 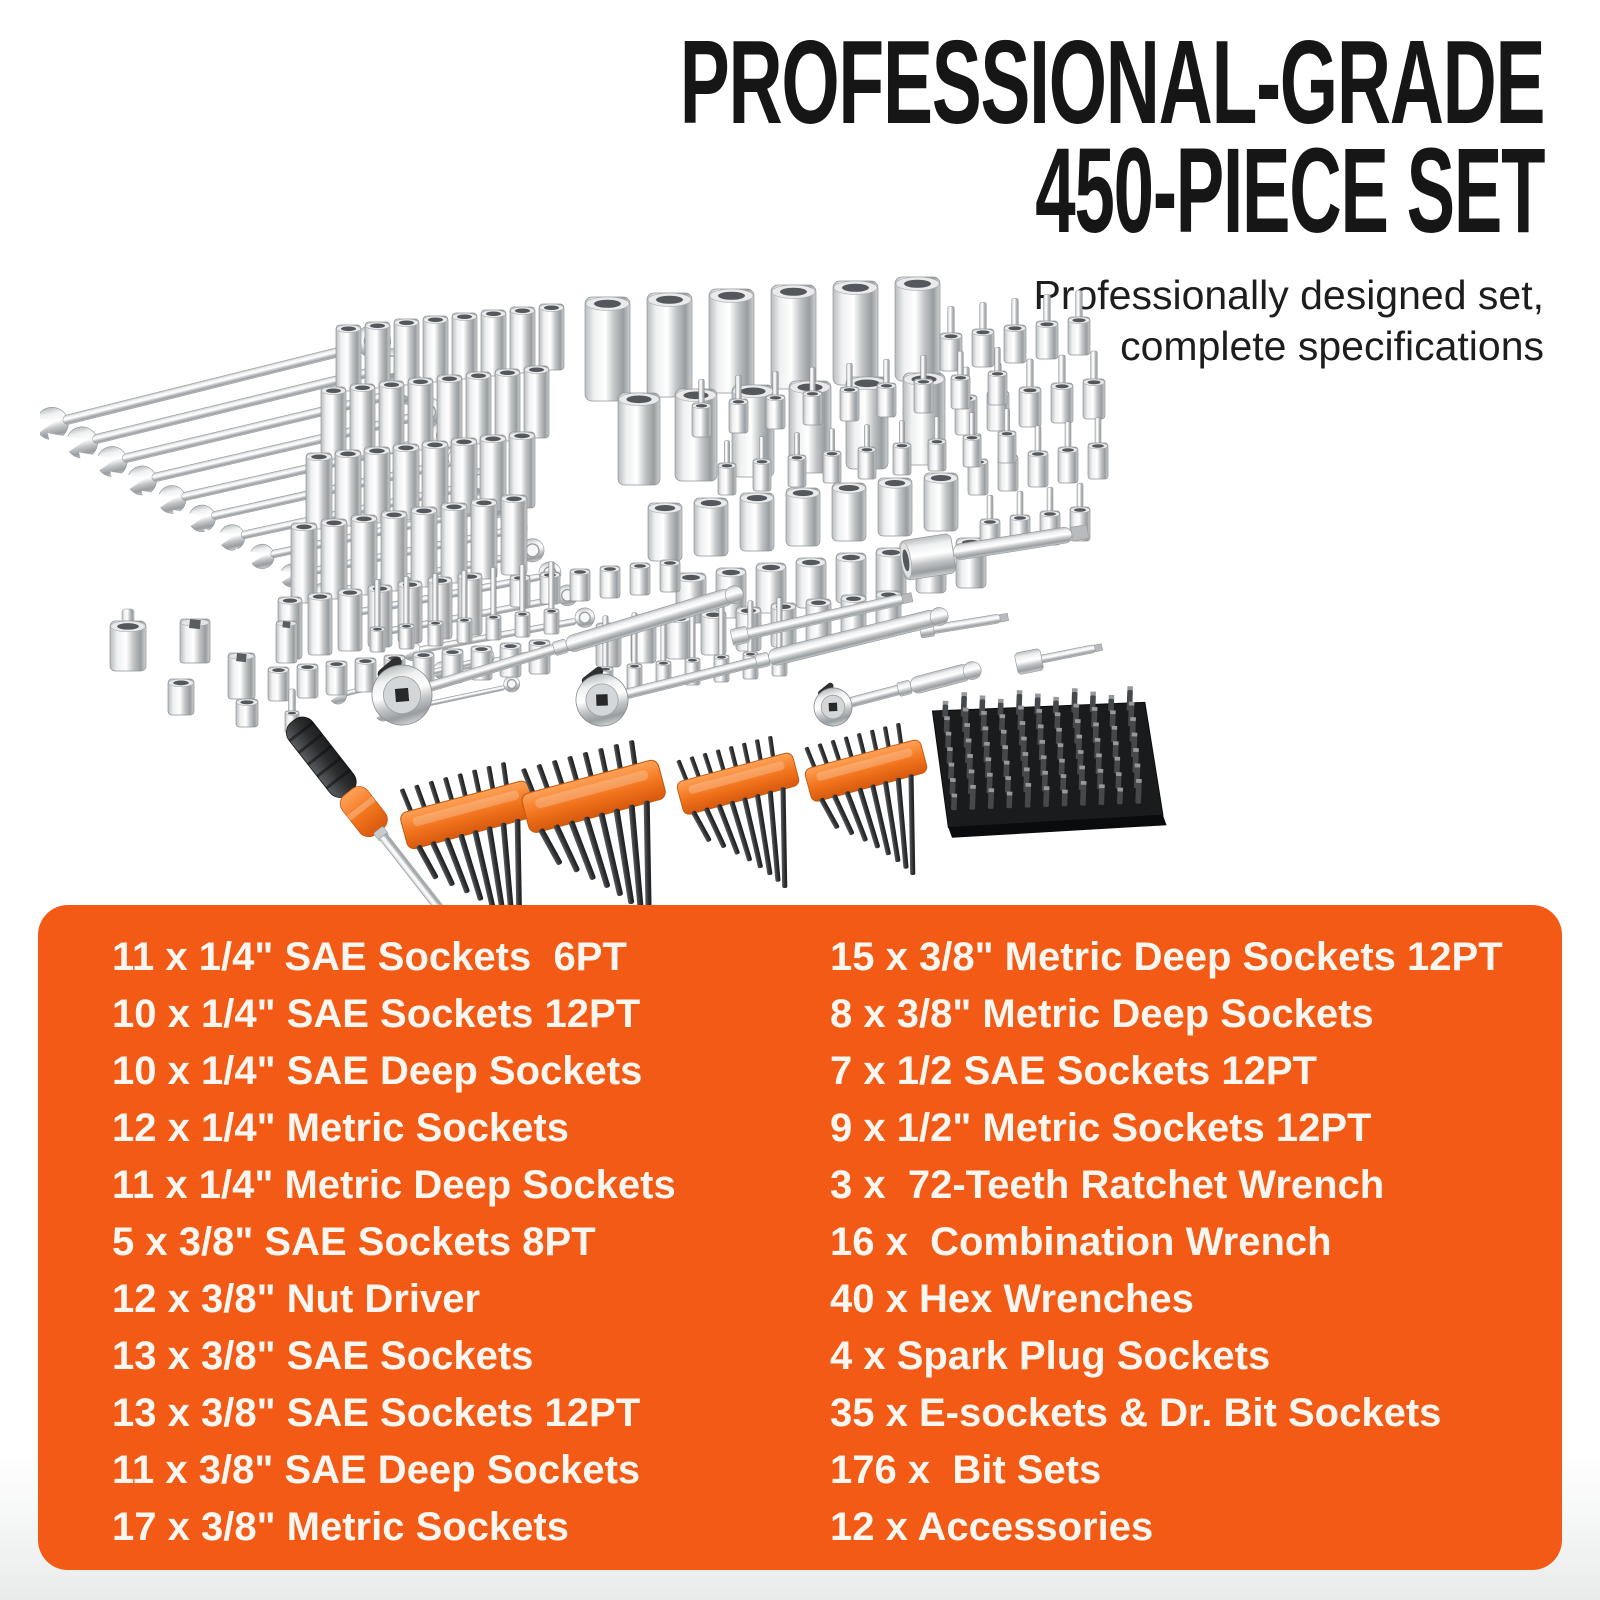 What do you see at coordinates (376, 1014) in the screenshot?
I see `spec-item: 10 x 1/4" SAE Sockets 12PT` at bounding box center [376, 1014].